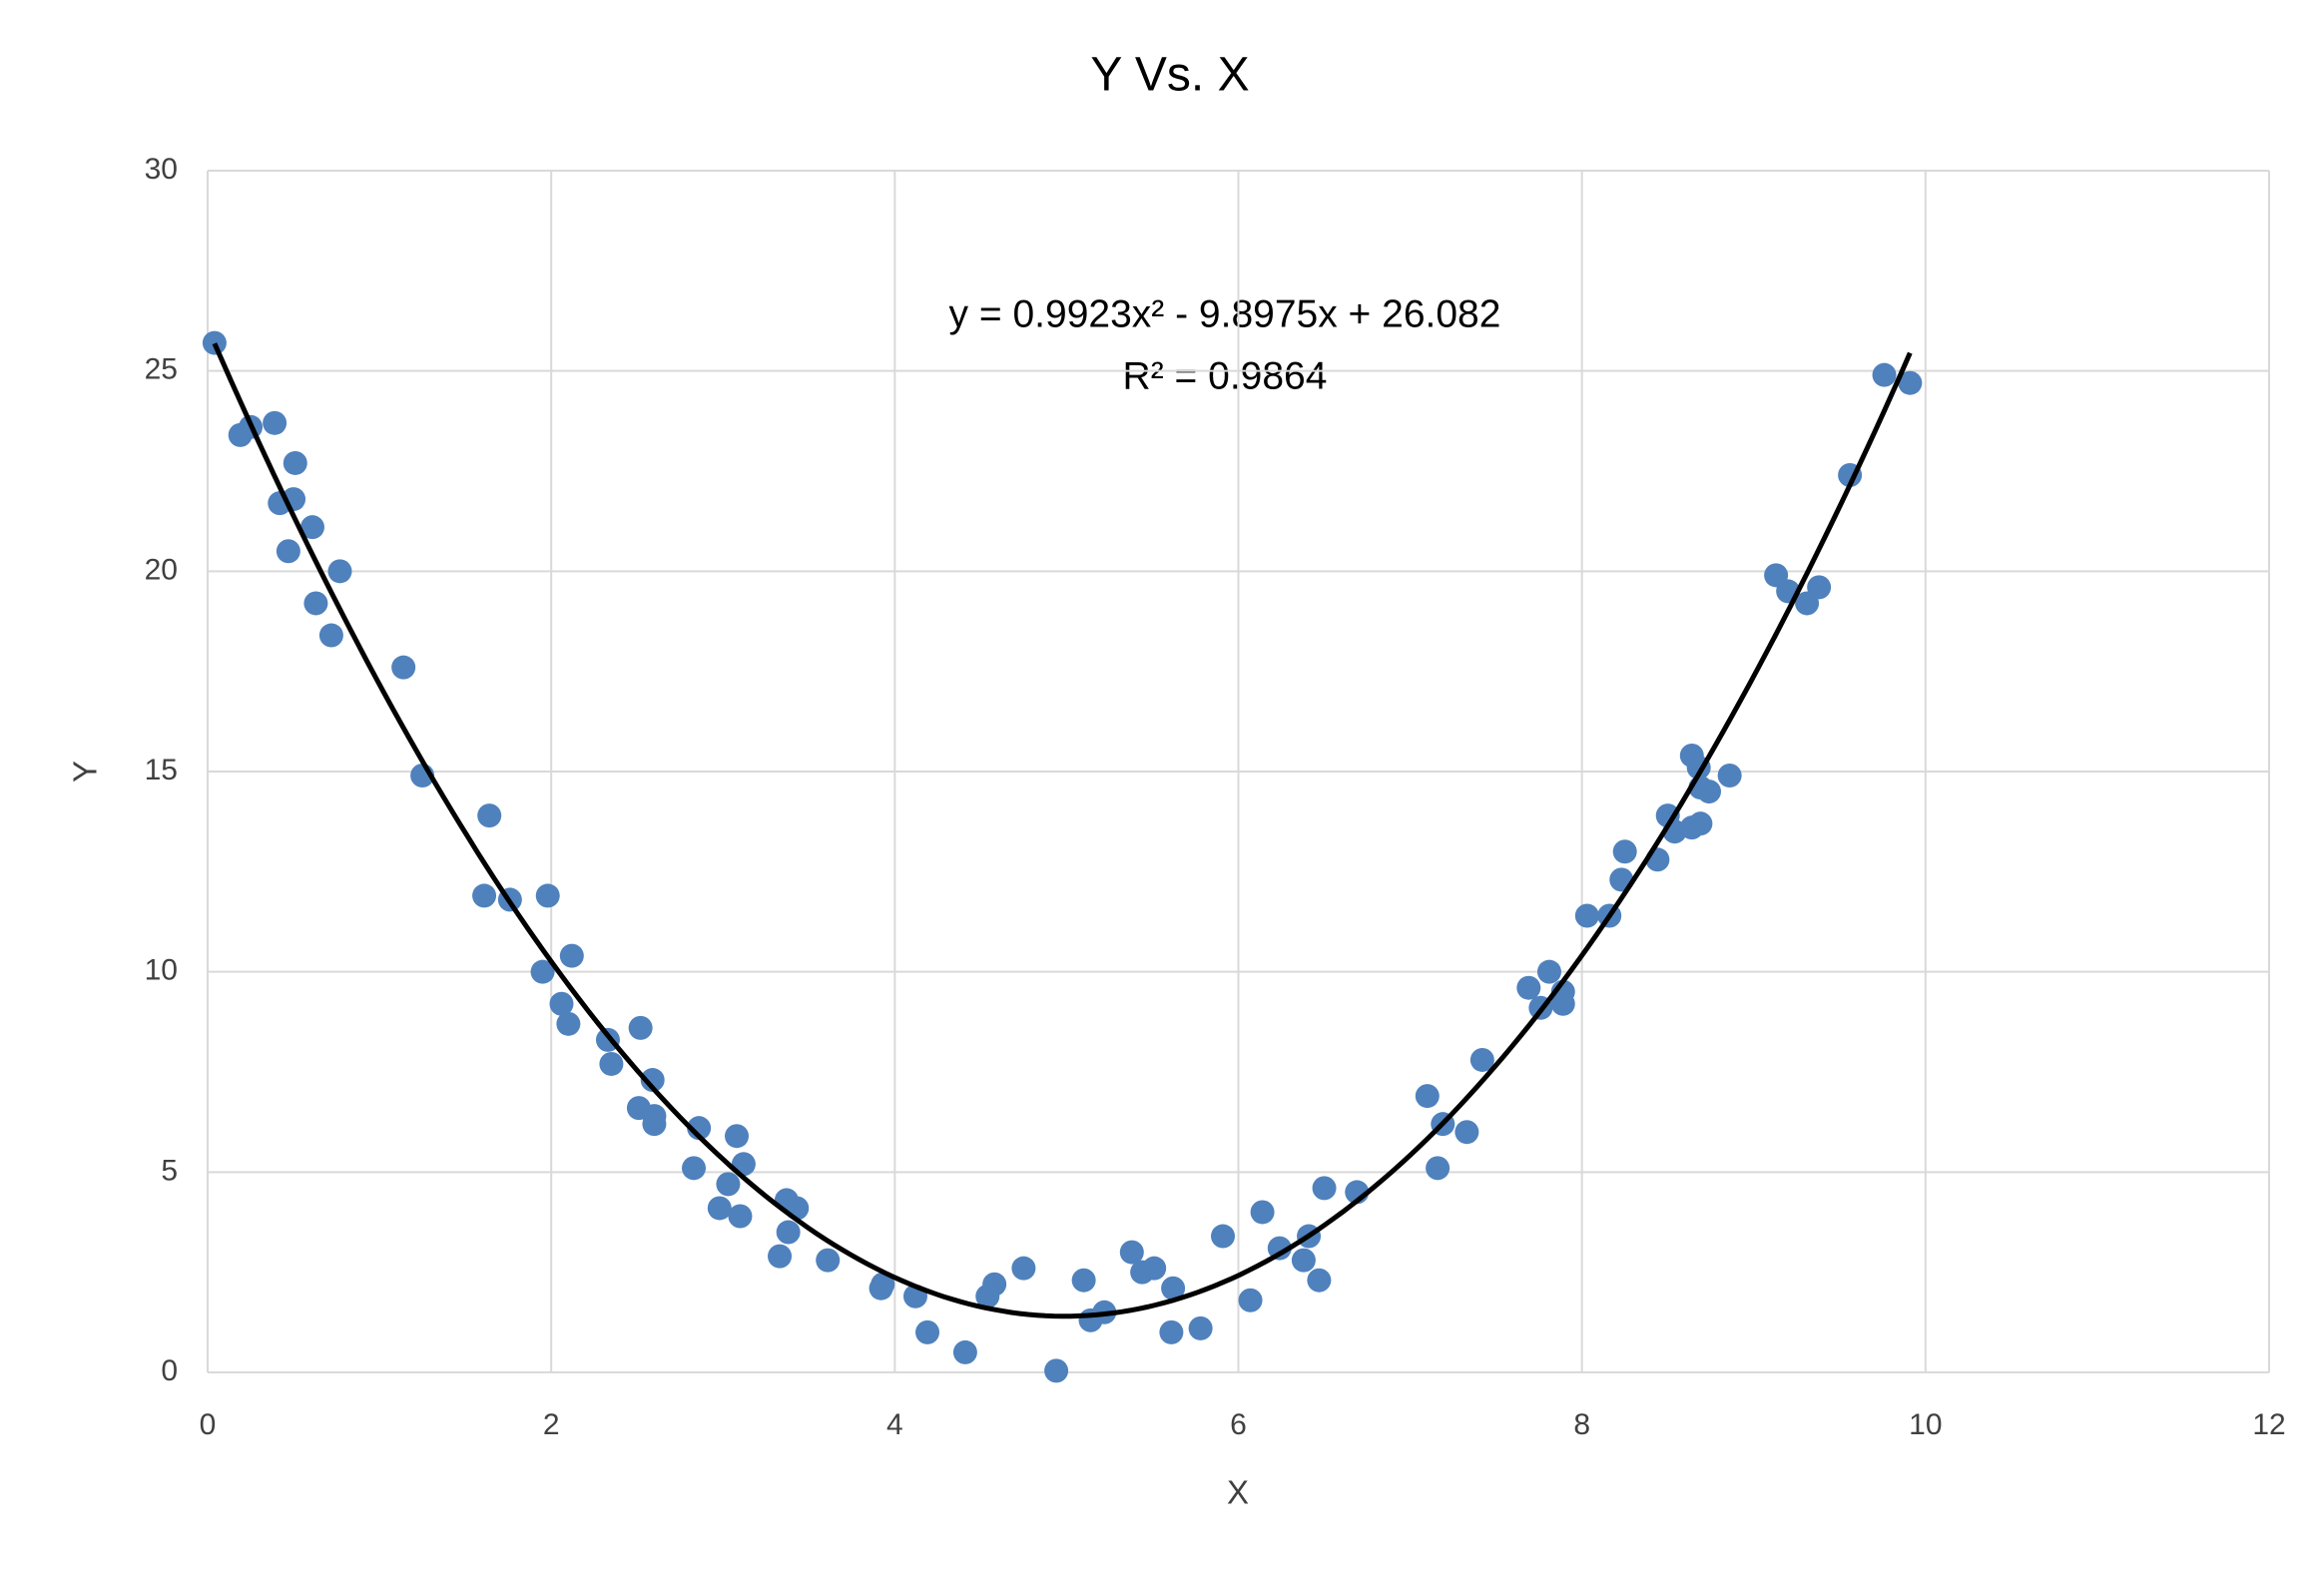 The height and width of the screenshot is (1572, 2324). I want to click on x-tick-label: 2, so click(552, 1425).